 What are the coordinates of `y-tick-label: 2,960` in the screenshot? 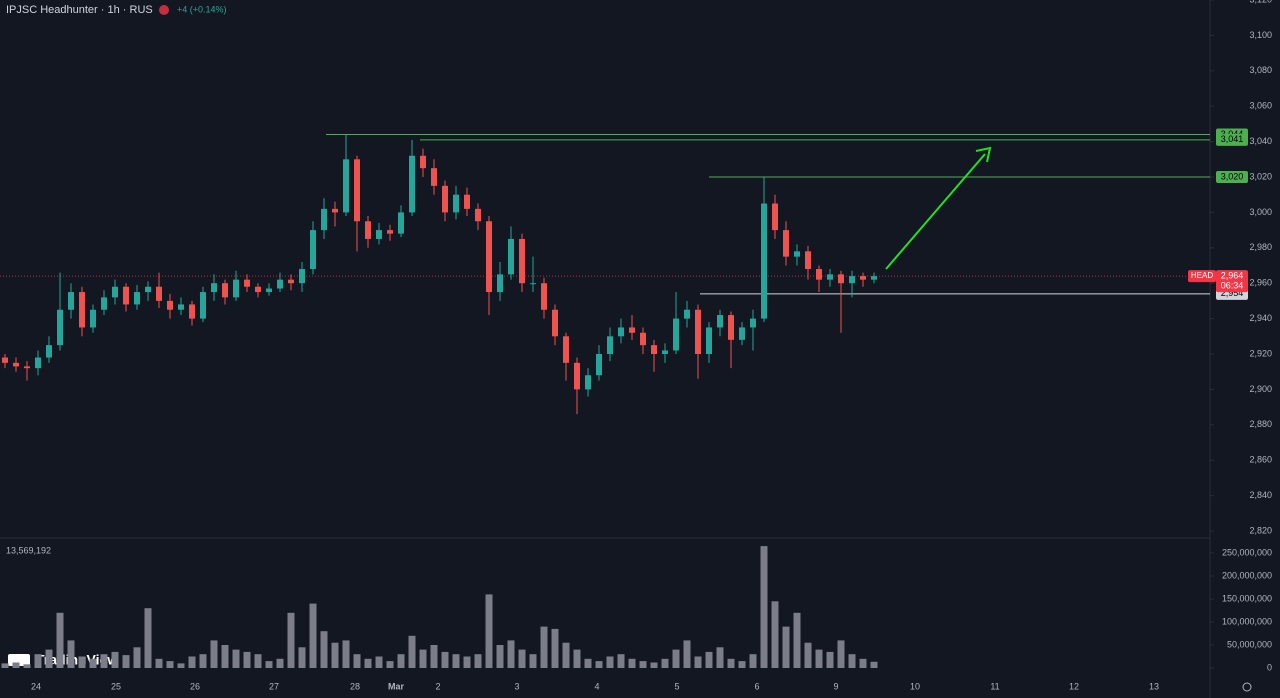 It's located at (1260, 283).